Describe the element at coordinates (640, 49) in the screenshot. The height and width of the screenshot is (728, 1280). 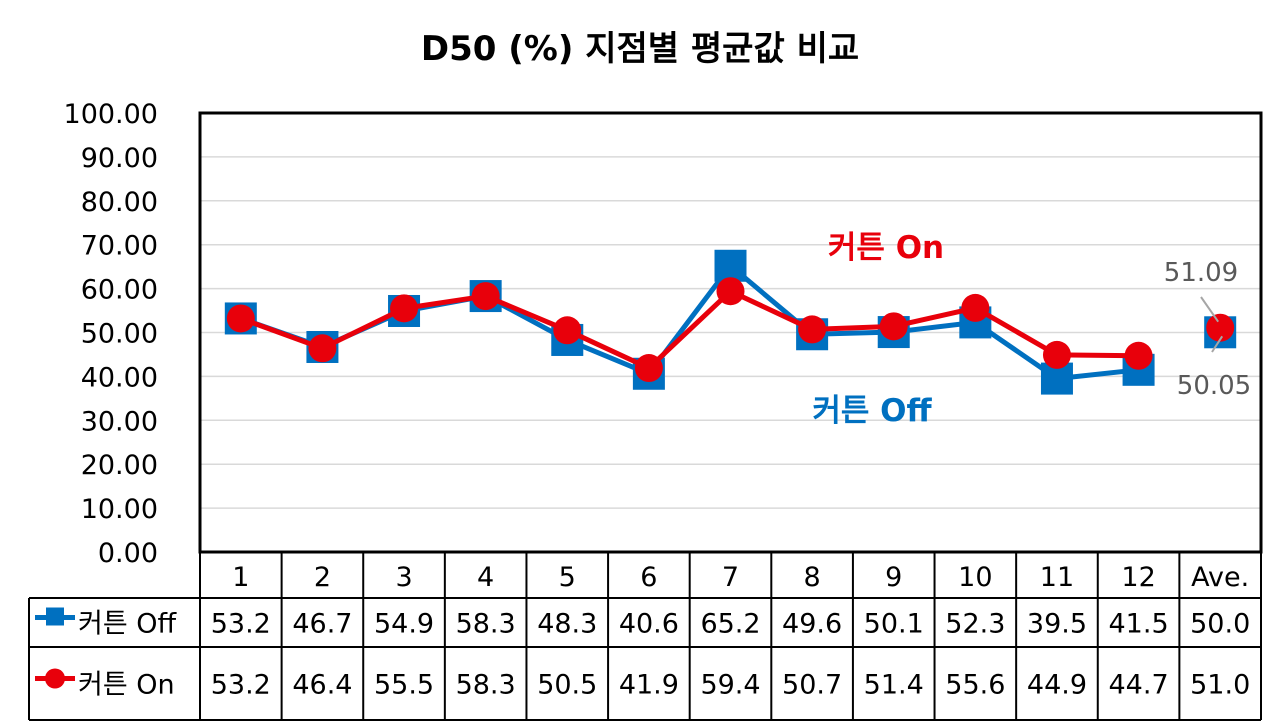
I see `chart-title: D50 (%) 지점별 평균값 비교` at that location.